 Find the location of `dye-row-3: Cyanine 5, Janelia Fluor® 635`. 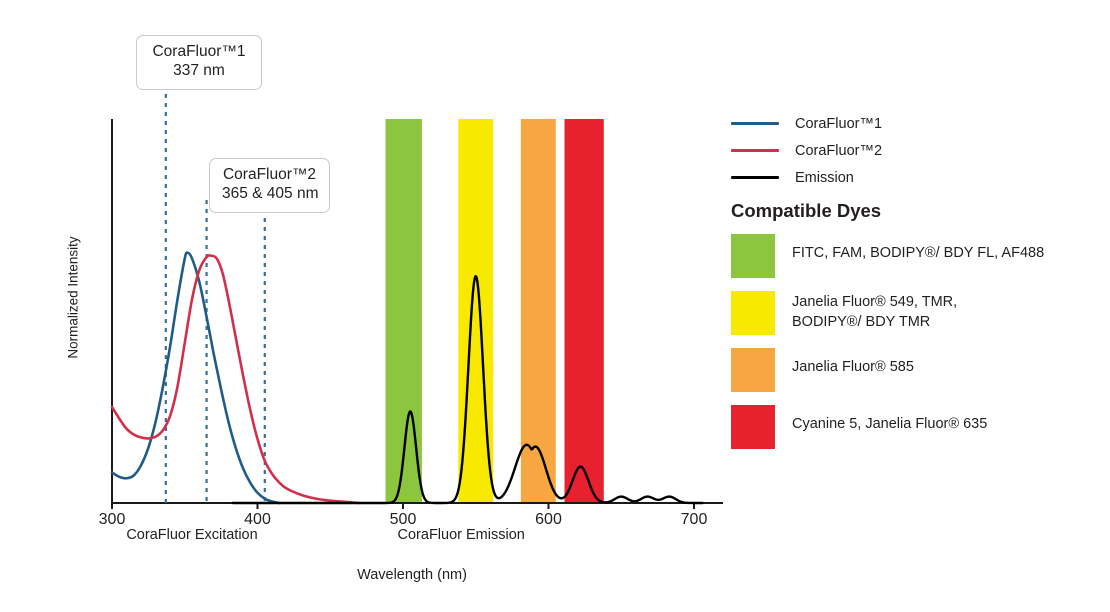

dye-row-3: Cyanine 5, Janelia Fluor® 635 is located at coordinates (916, 427).